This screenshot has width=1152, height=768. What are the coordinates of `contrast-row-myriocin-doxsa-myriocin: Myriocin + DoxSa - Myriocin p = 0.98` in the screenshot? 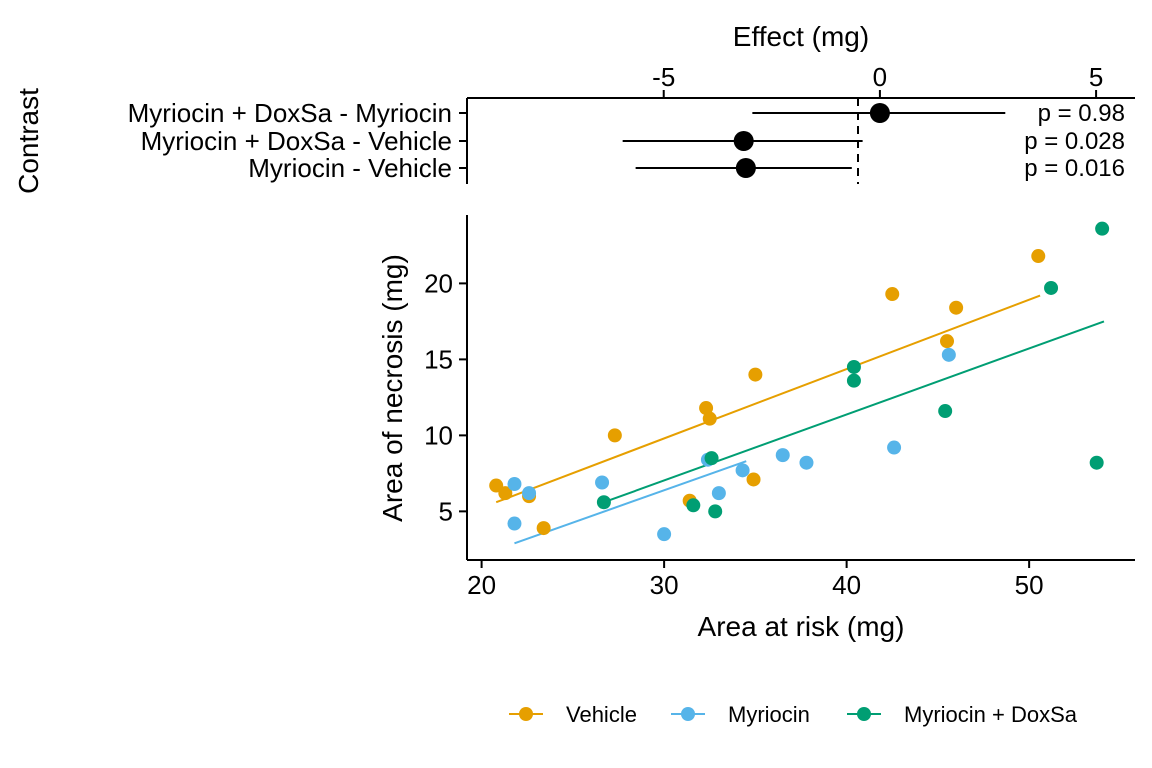 It's located at (626, 113).